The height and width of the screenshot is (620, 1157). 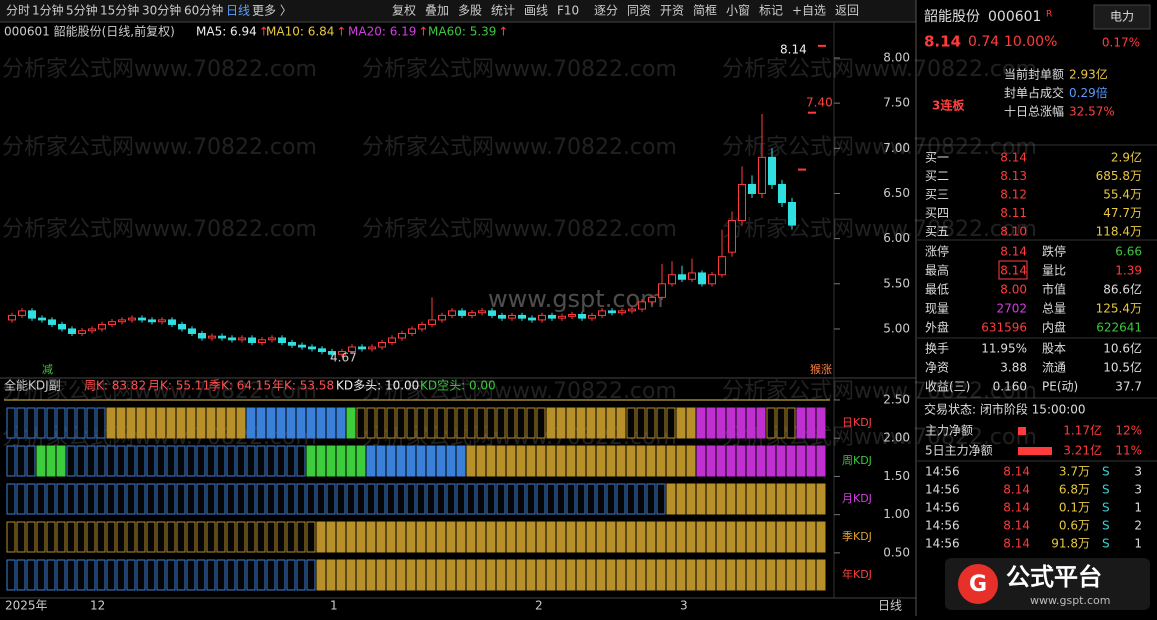 I want to click on price-pct: 10.00%, so click(x=1030, y=42).